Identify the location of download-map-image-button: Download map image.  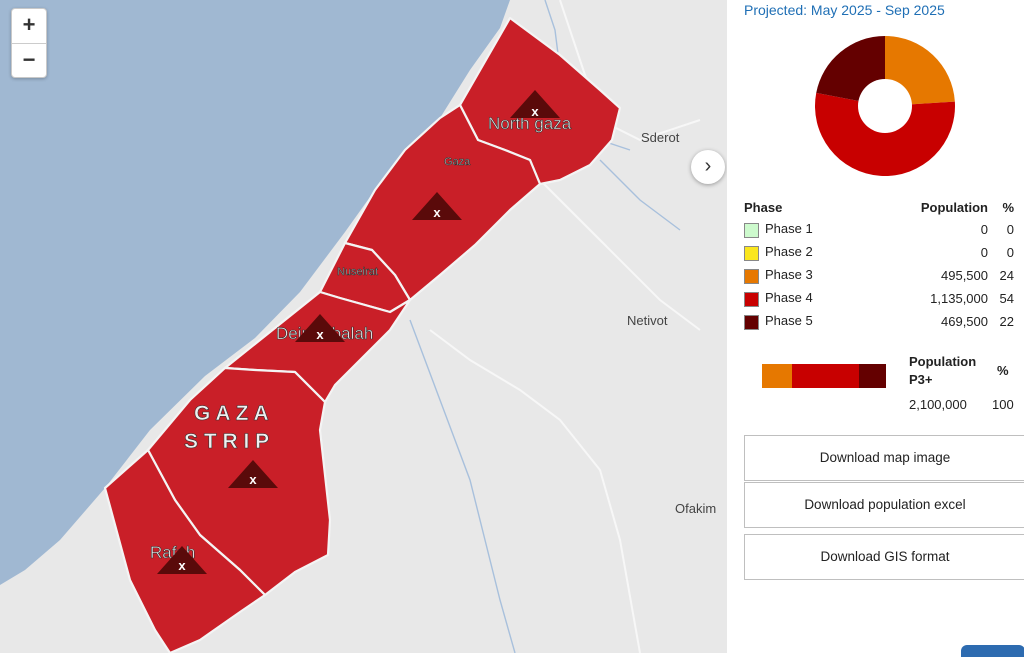
(884, 458).